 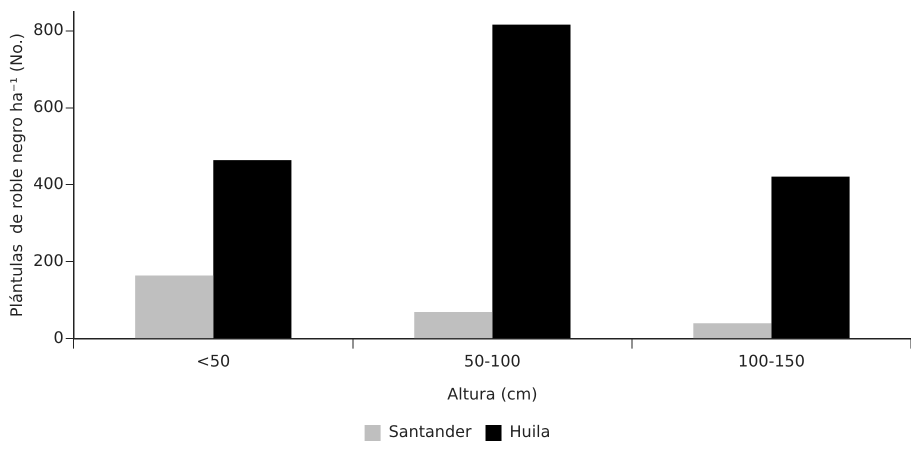 I want to click on y-tick-label: 600, so click(x=48, y=106).